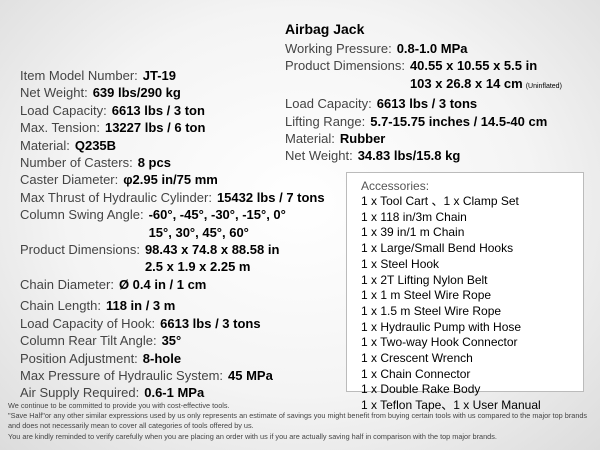 This screenshot has width=600, height=450. I want to click on accessory-item: 1 x 118 in/3m Chain, so click(414, 216).